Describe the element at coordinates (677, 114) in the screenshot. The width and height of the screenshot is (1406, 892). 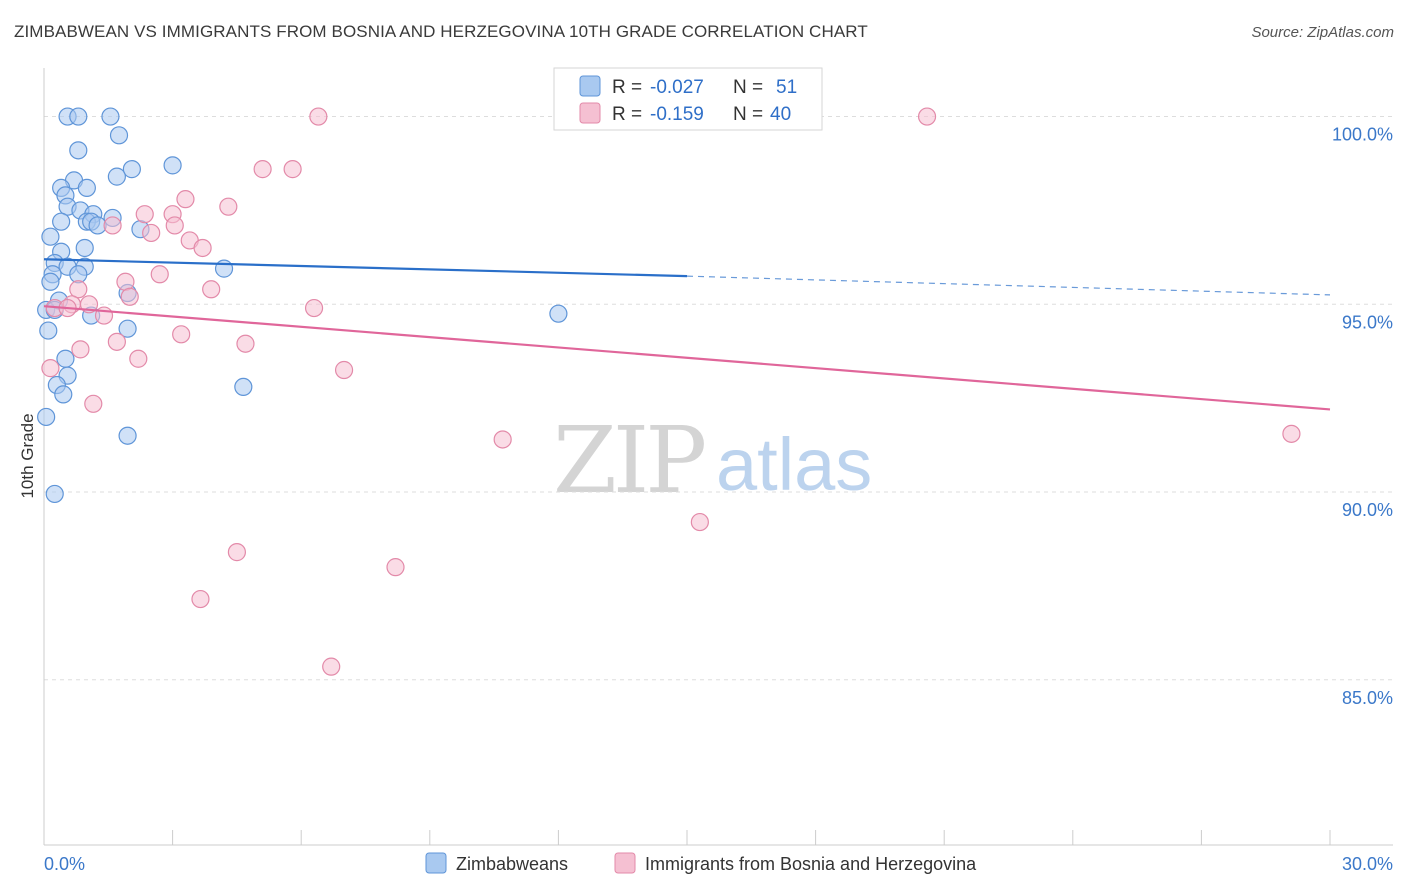
I see `legend-r-value-2: -0.159` at that location.